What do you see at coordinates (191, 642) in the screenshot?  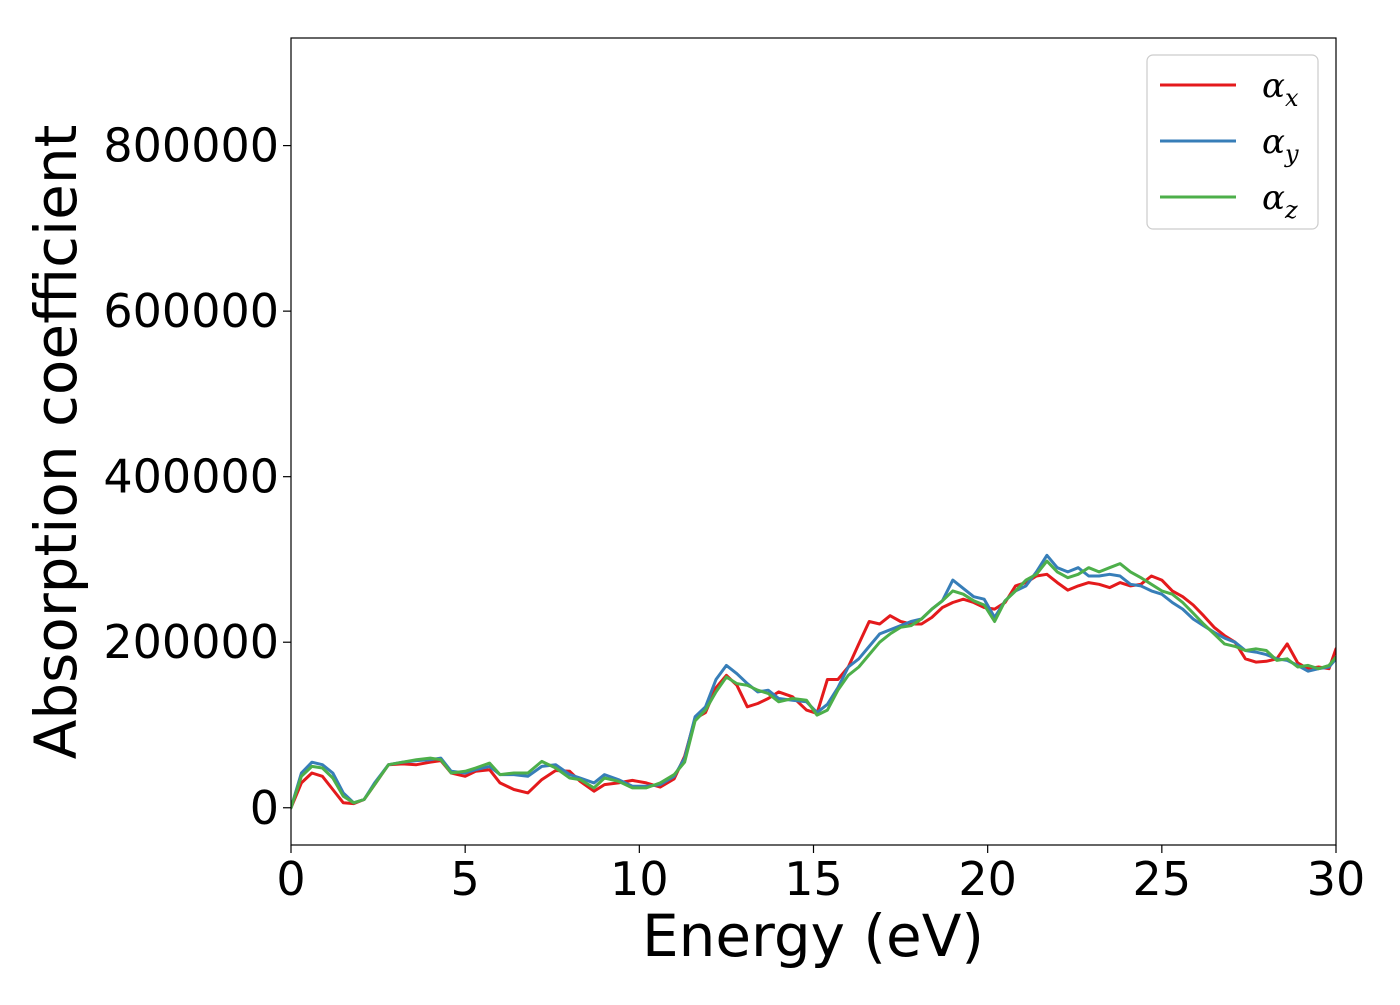 I see `y-tick-label: 200000` at bounding box center [191, 642].